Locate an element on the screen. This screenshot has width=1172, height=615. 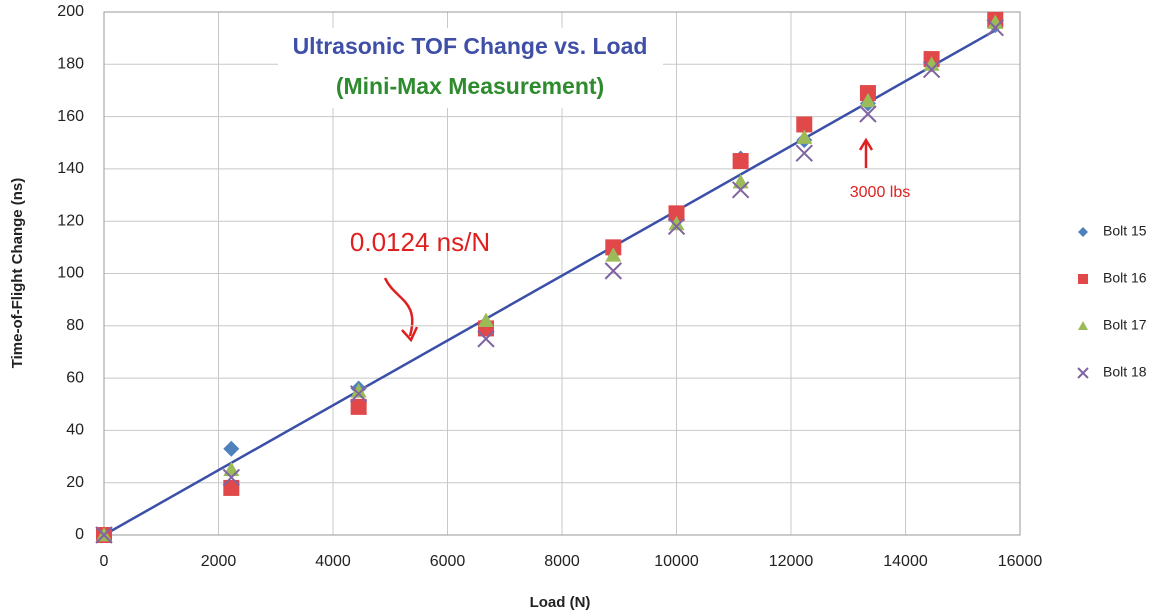
x-tick-label: 2000 is located at coordinates (219, 561).